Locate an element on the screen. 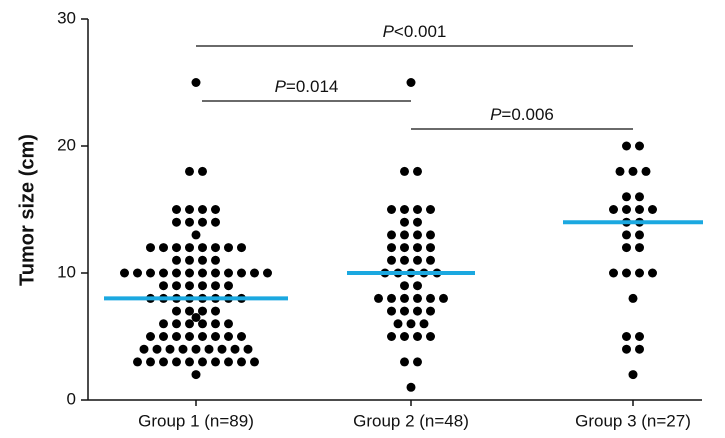  x-tick-label: Group 3 (n=27) is located at coordinates (633, 420).